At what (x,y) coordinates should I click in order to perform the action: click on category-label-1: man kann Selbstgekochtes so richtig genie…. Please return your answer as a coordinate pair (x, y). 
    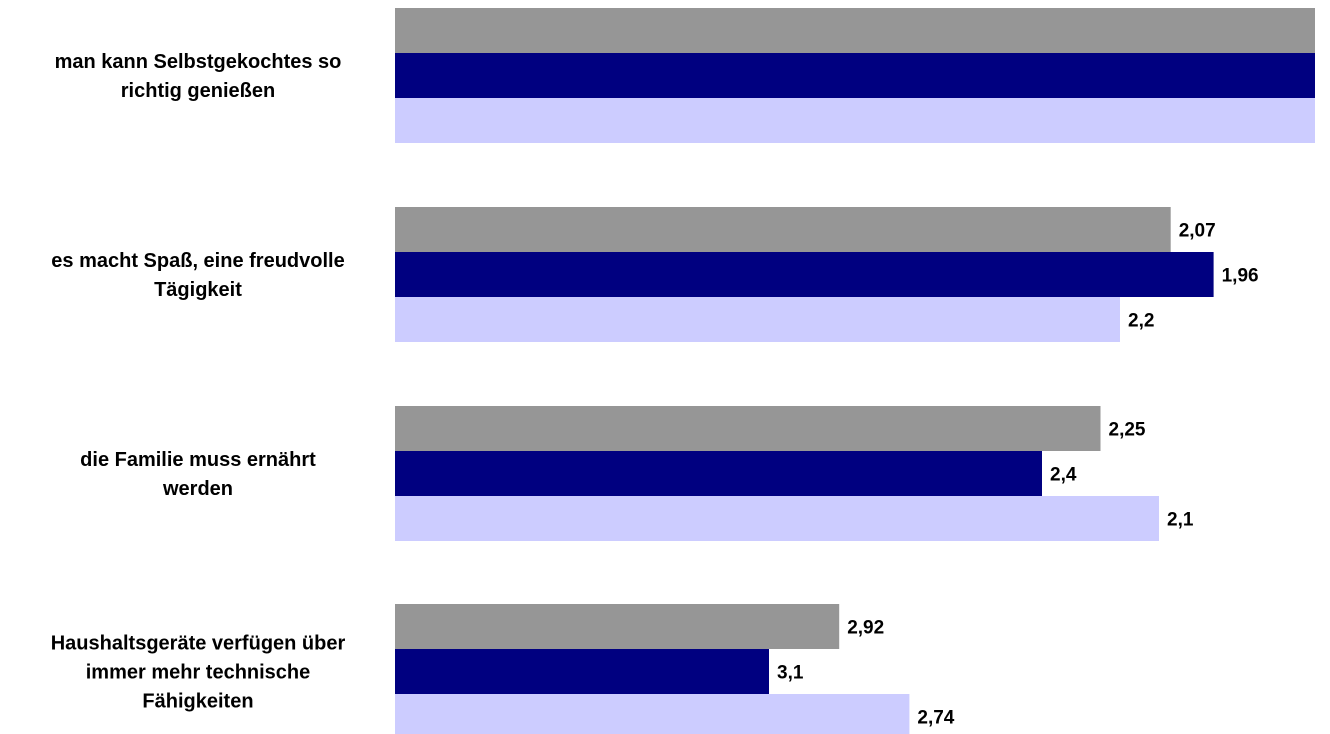
    Looking at the image, I should click on (198, 76).